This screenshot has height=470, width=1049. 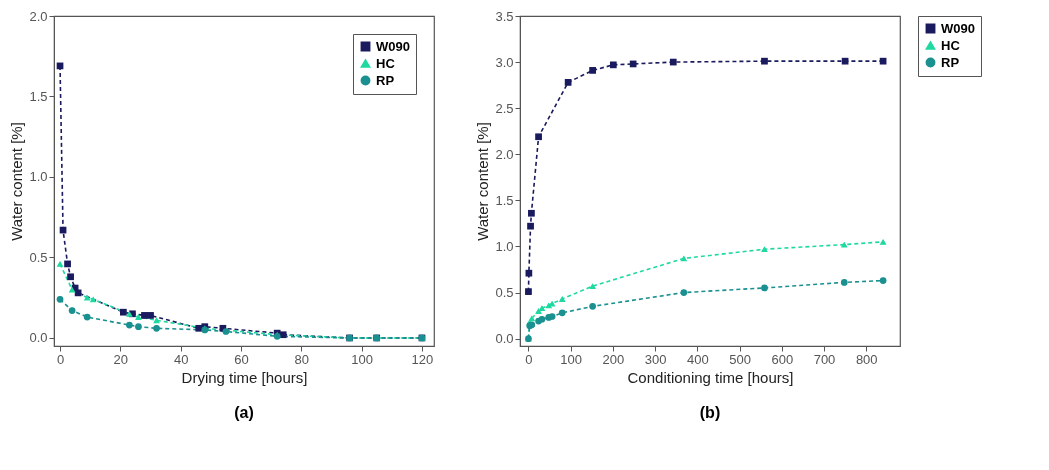 I want to click on x-tick-label: 200, so click(x=613, y=359).